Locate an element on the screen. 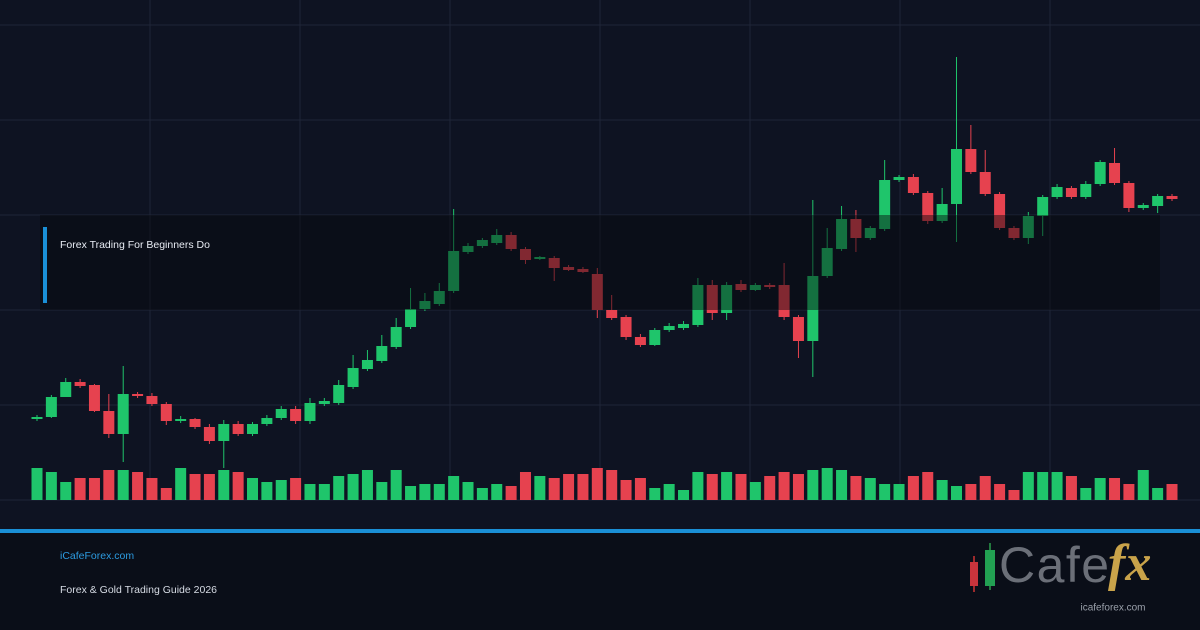 The height and width of the screenshot is (630, 1200). divider is located at coordinates (600, 531).